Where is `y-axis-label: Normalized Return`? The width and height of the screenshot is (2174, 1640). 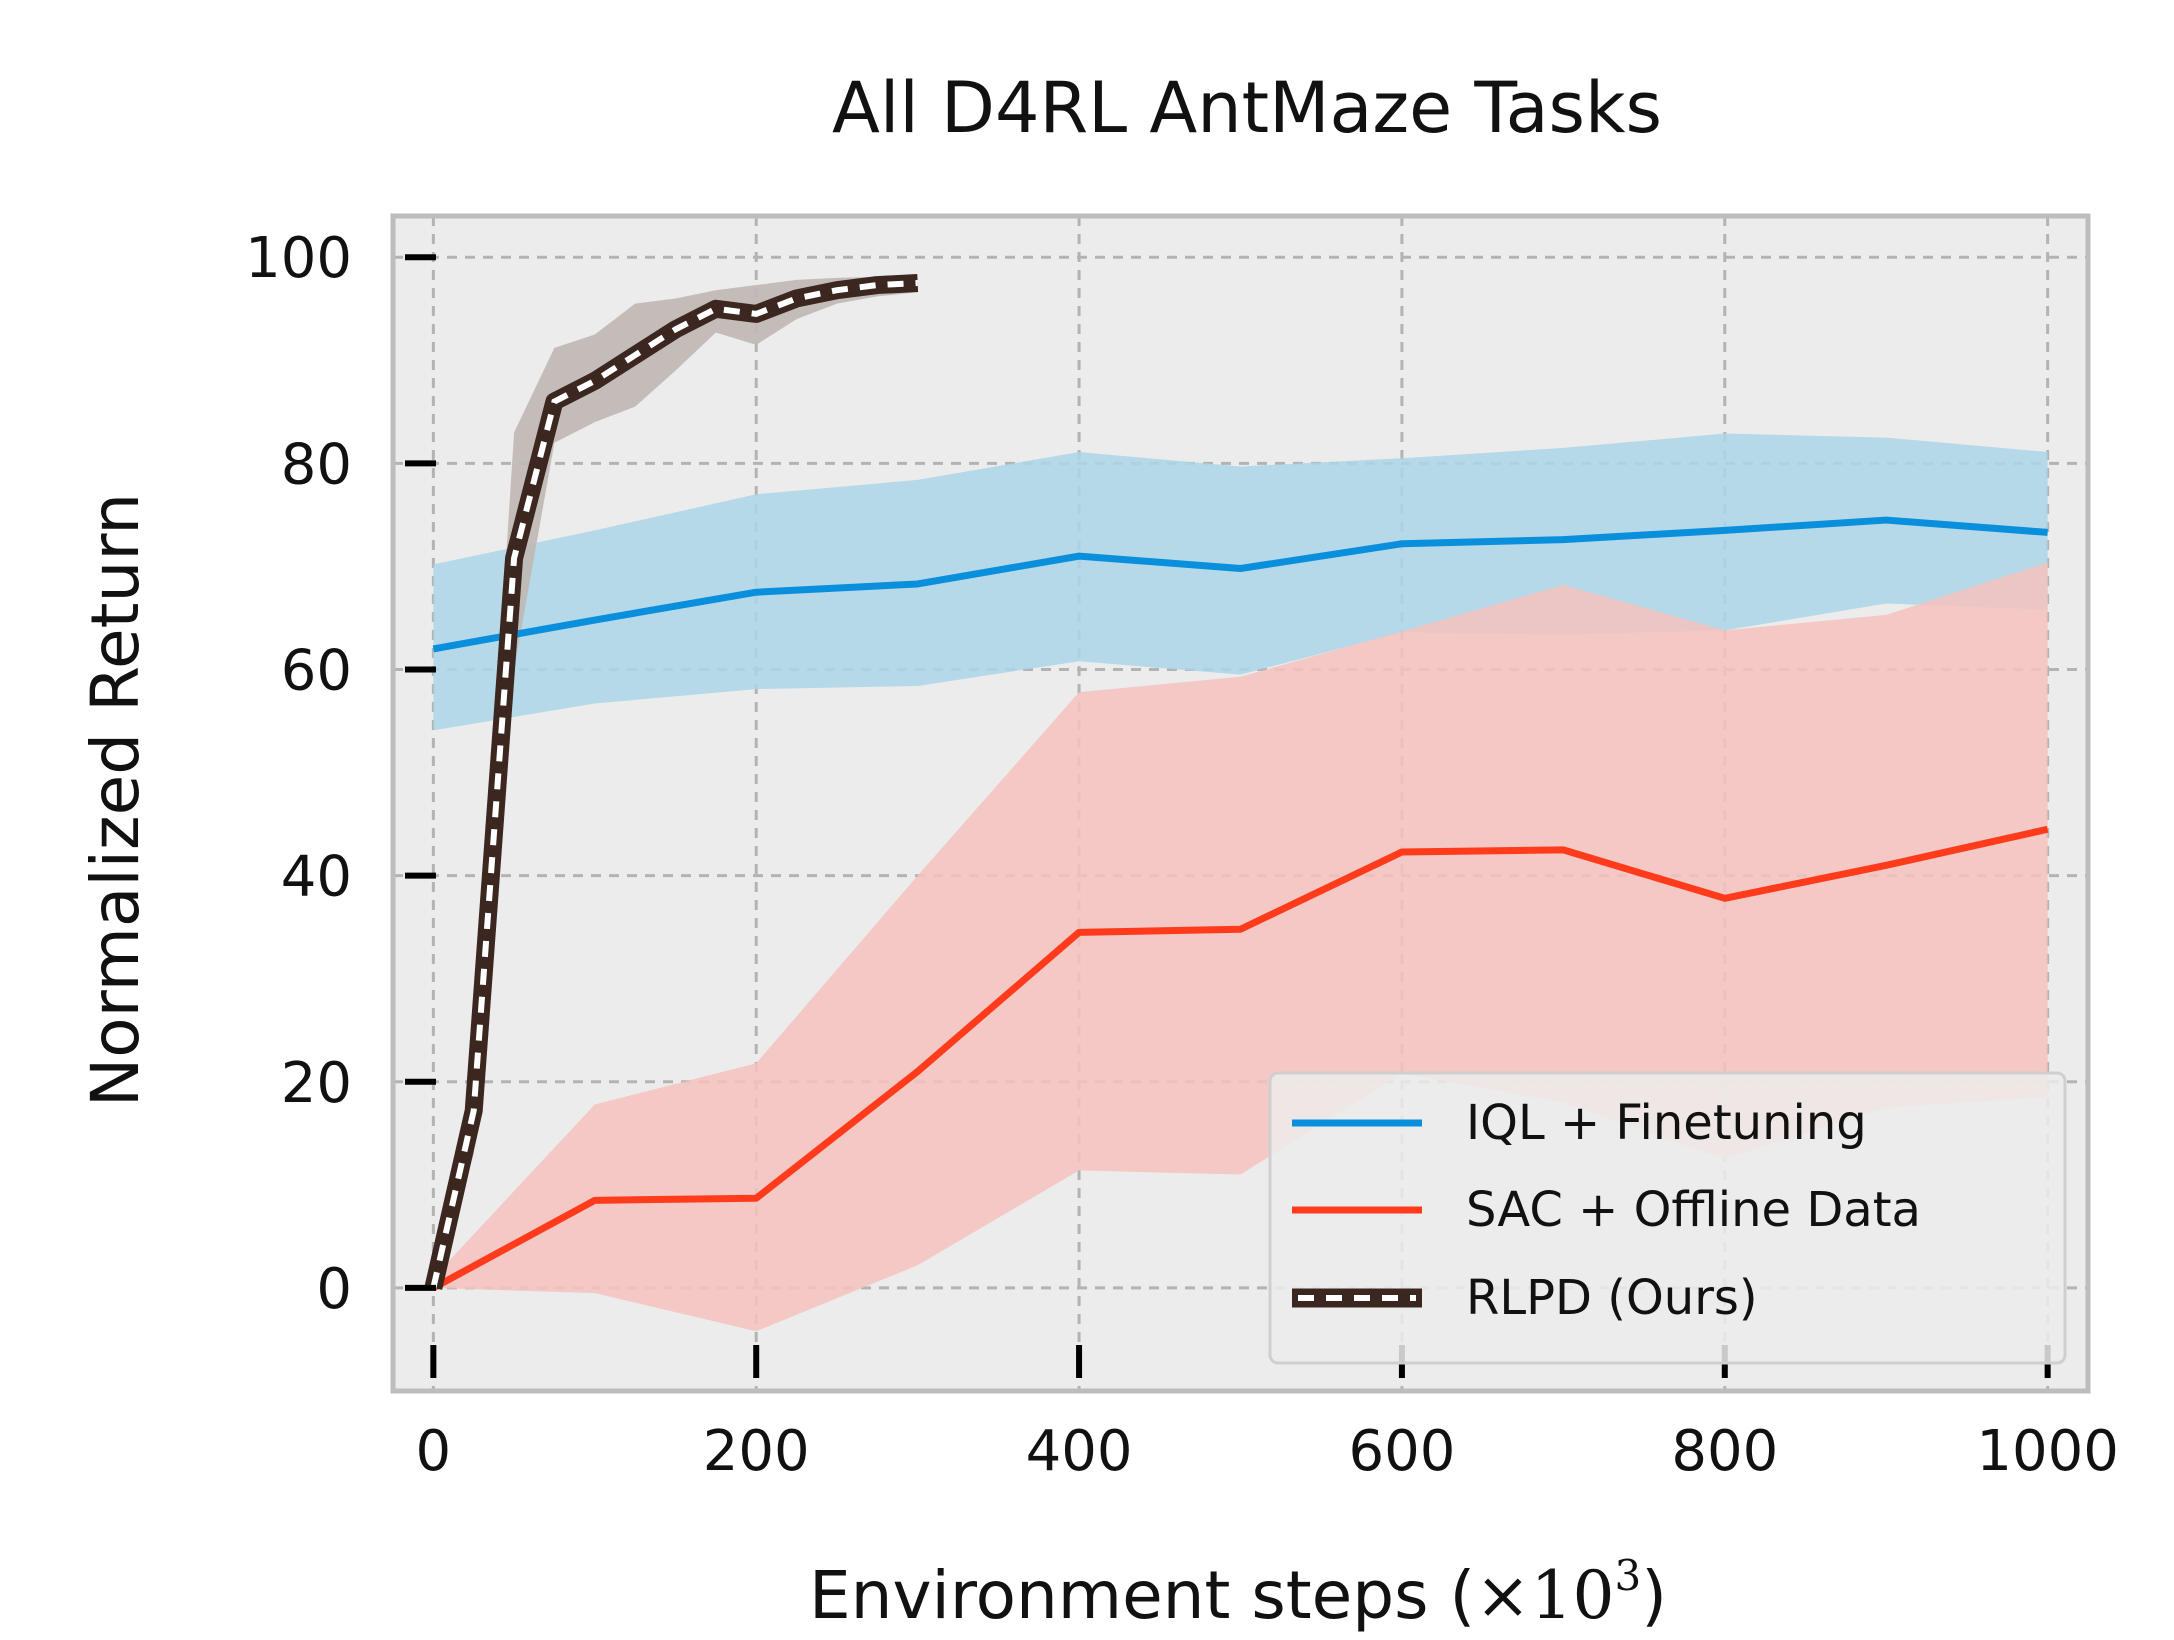
y-axis-label: Normalized Return is located at coordinates (115, 800).